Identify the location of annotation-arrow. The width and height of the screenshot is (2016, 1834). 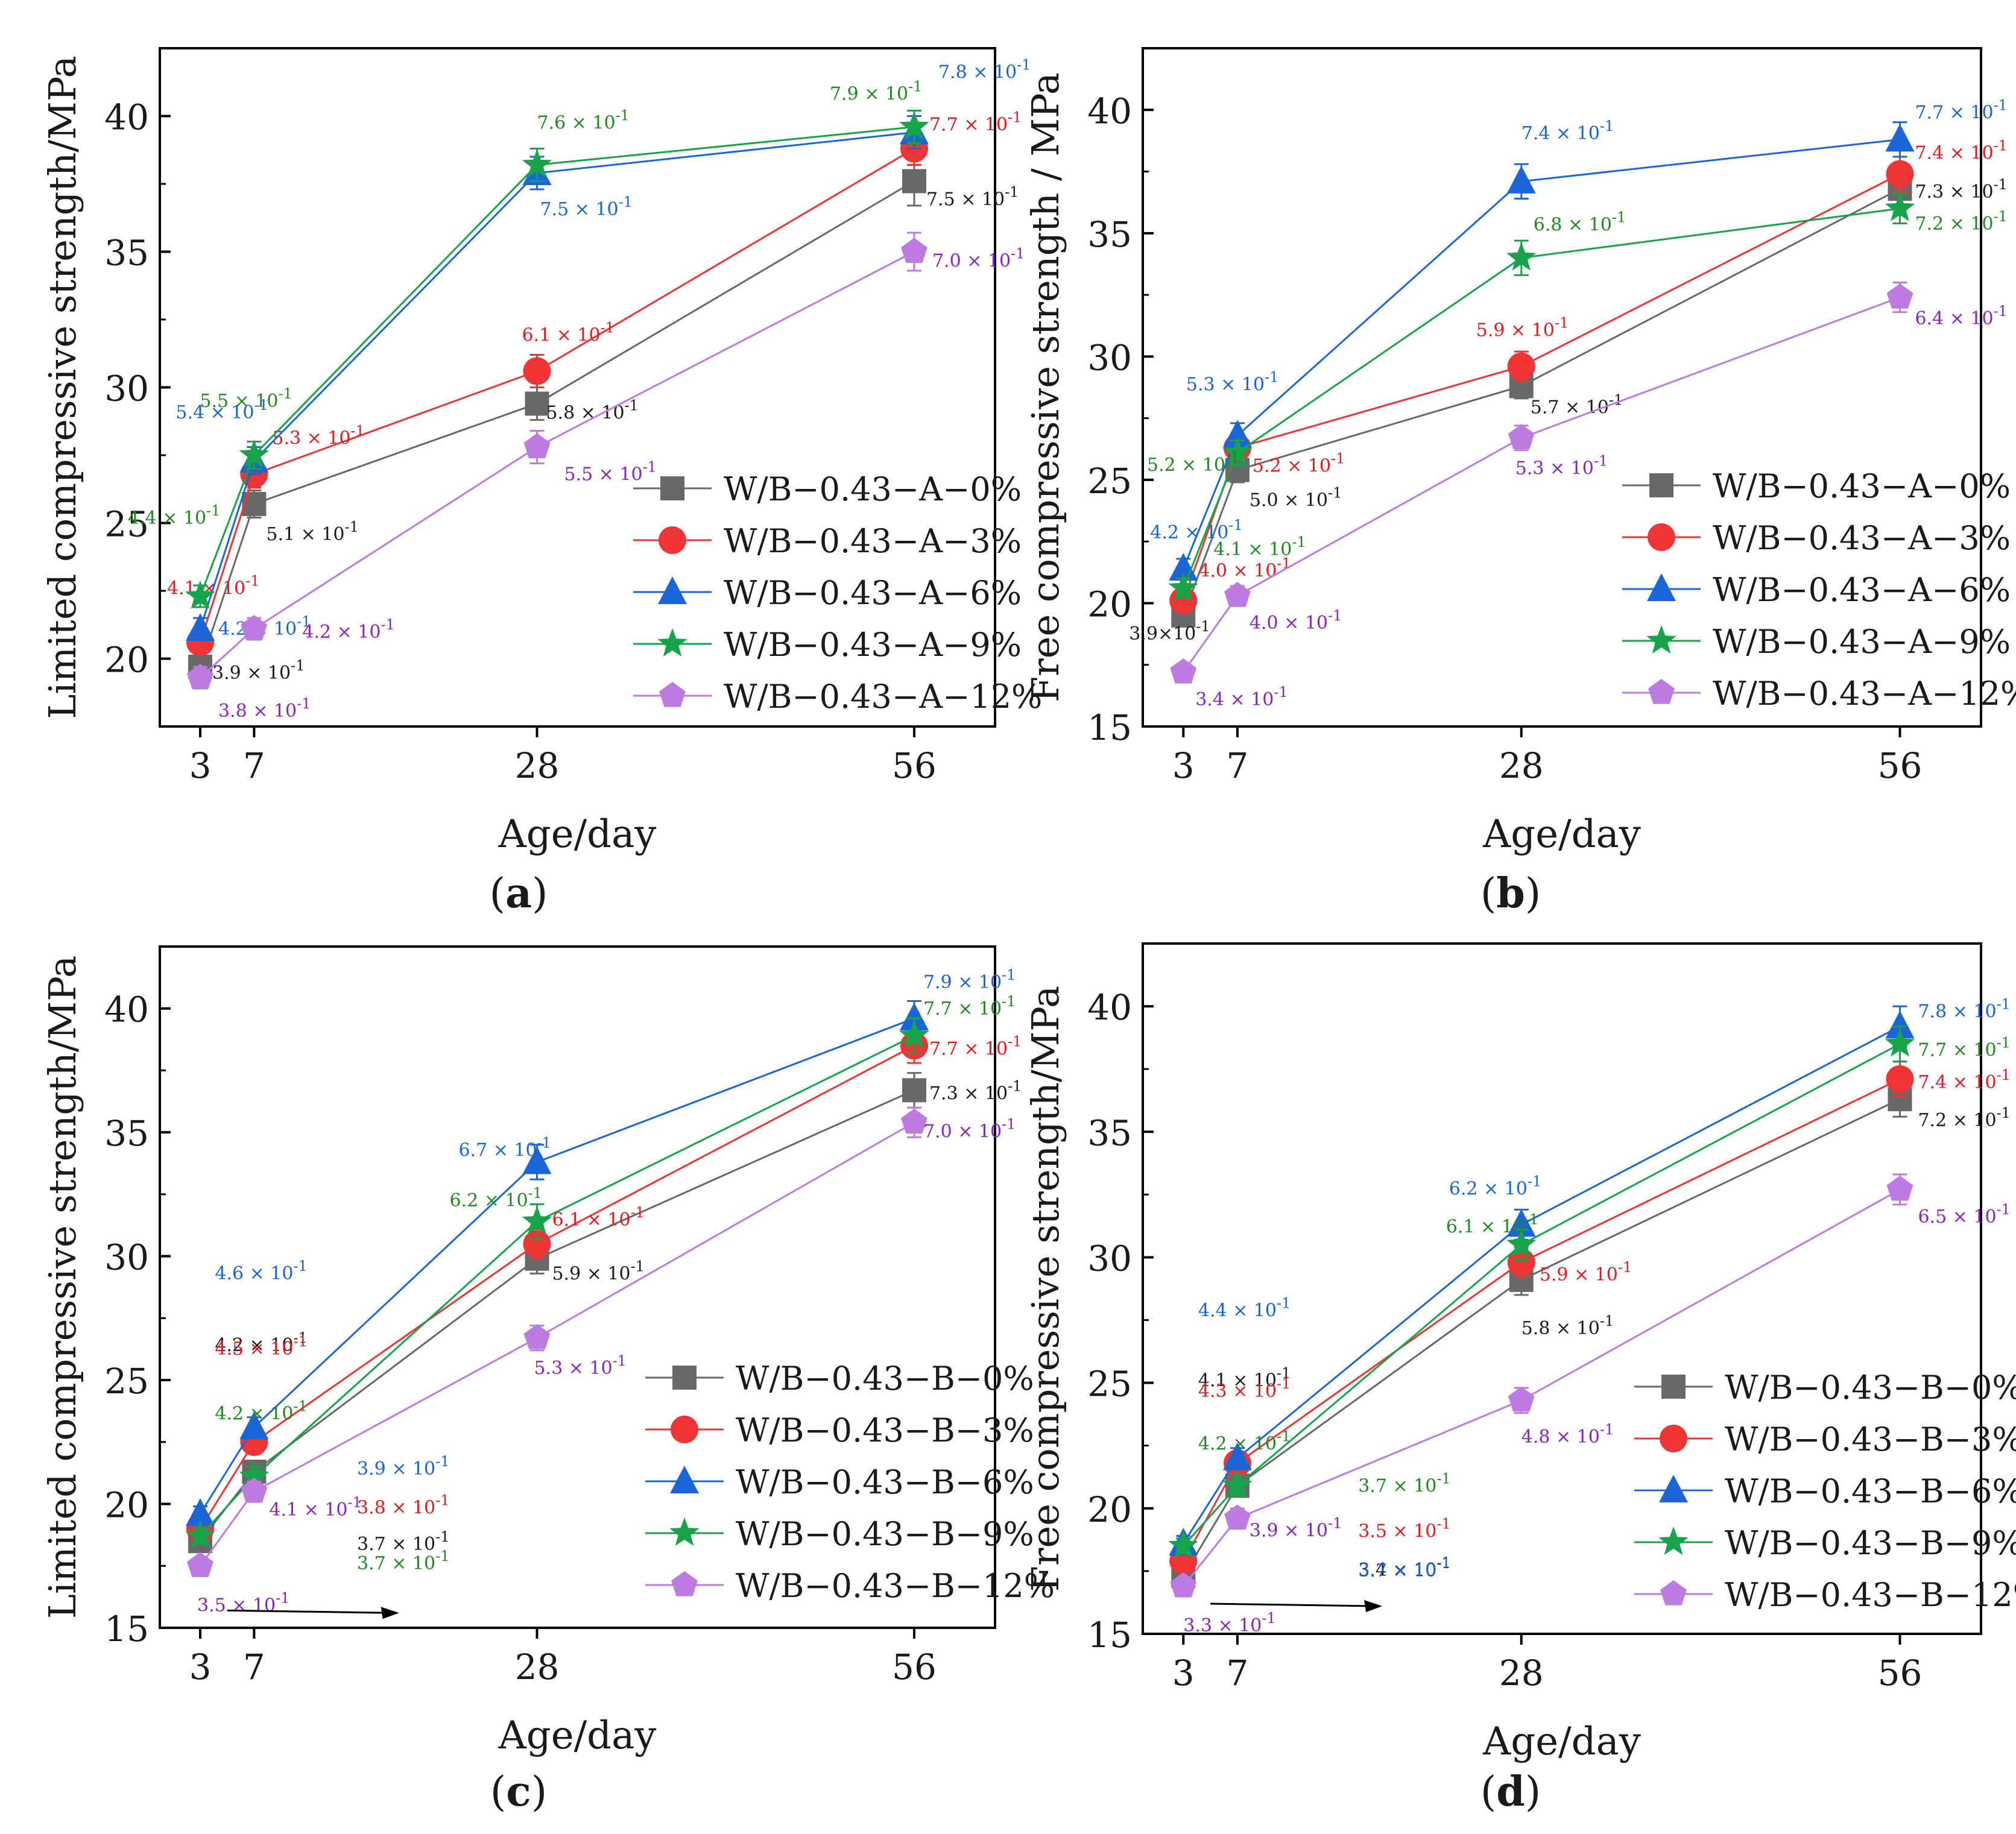
(1292, 1604).